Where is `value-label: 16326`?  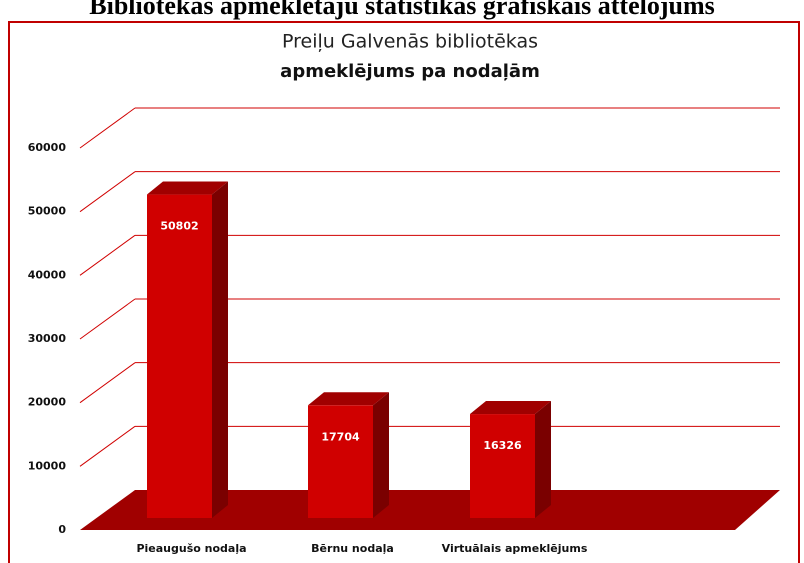
value-label: 16326 is located at coordinates (502, 445).